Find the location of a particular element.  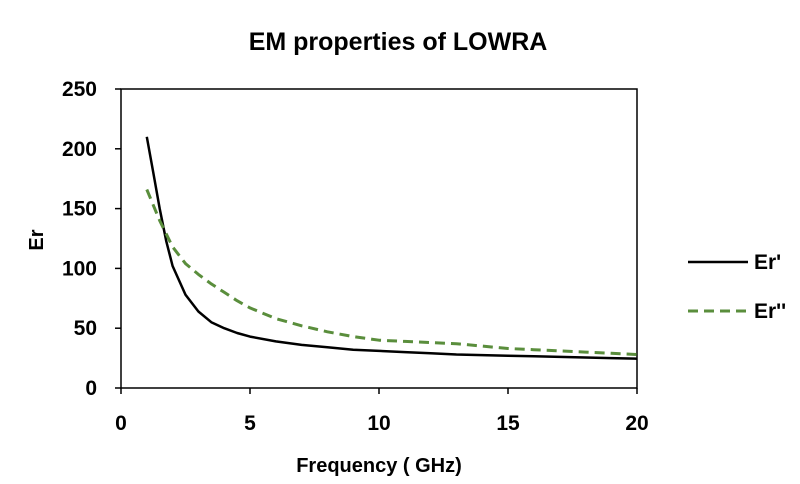

x-axis-ticks: 0 5 10 15 20 is located at coordinates (382, 411).